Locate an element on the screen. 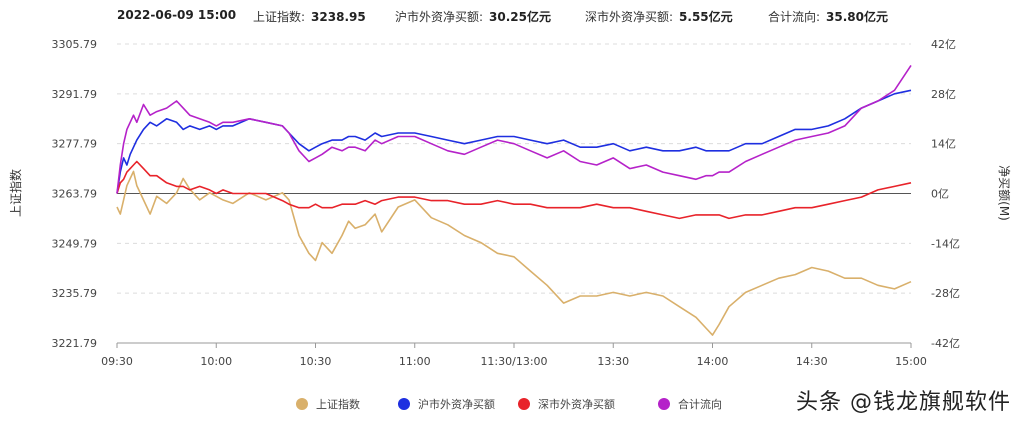  right-tick-label: 28亿 is located at coordinates (943, 94).